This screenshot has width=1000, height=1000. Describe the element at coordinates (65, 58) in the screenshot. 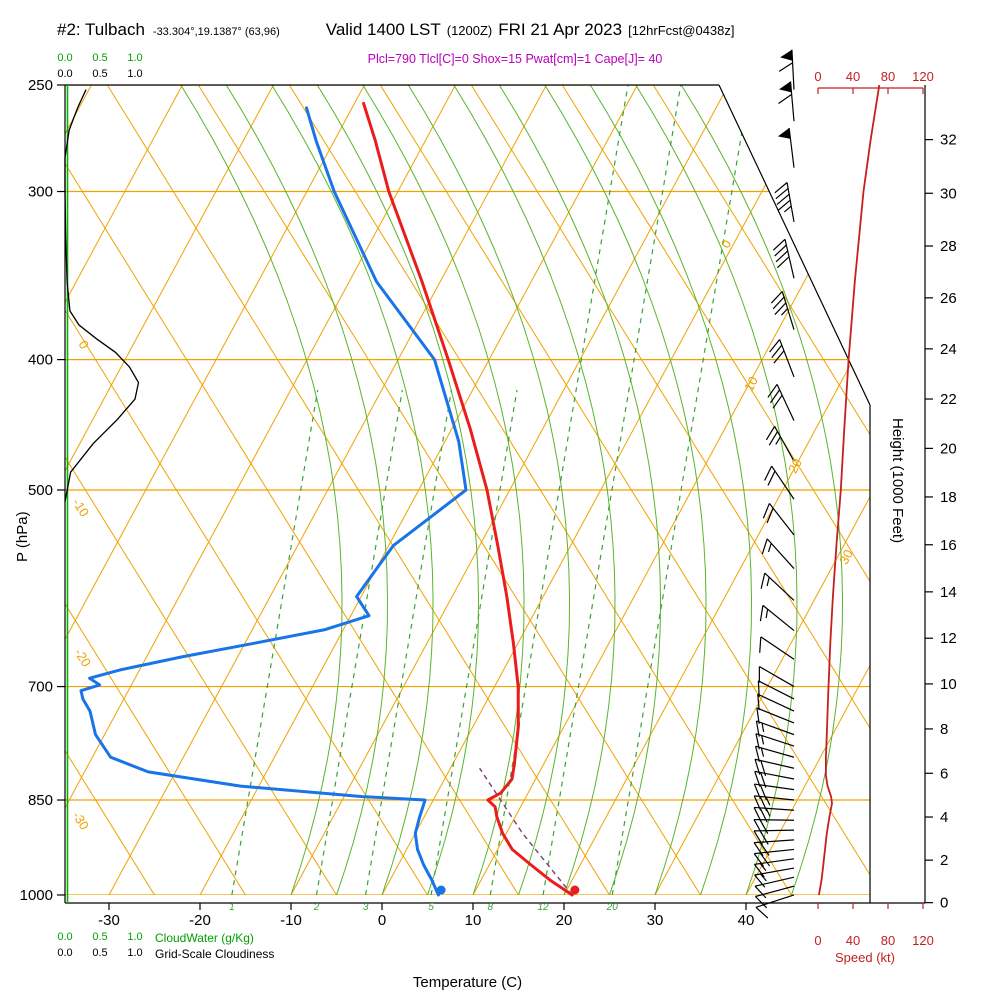

I see `cloudwater-scale-0: 0.0` at that location.